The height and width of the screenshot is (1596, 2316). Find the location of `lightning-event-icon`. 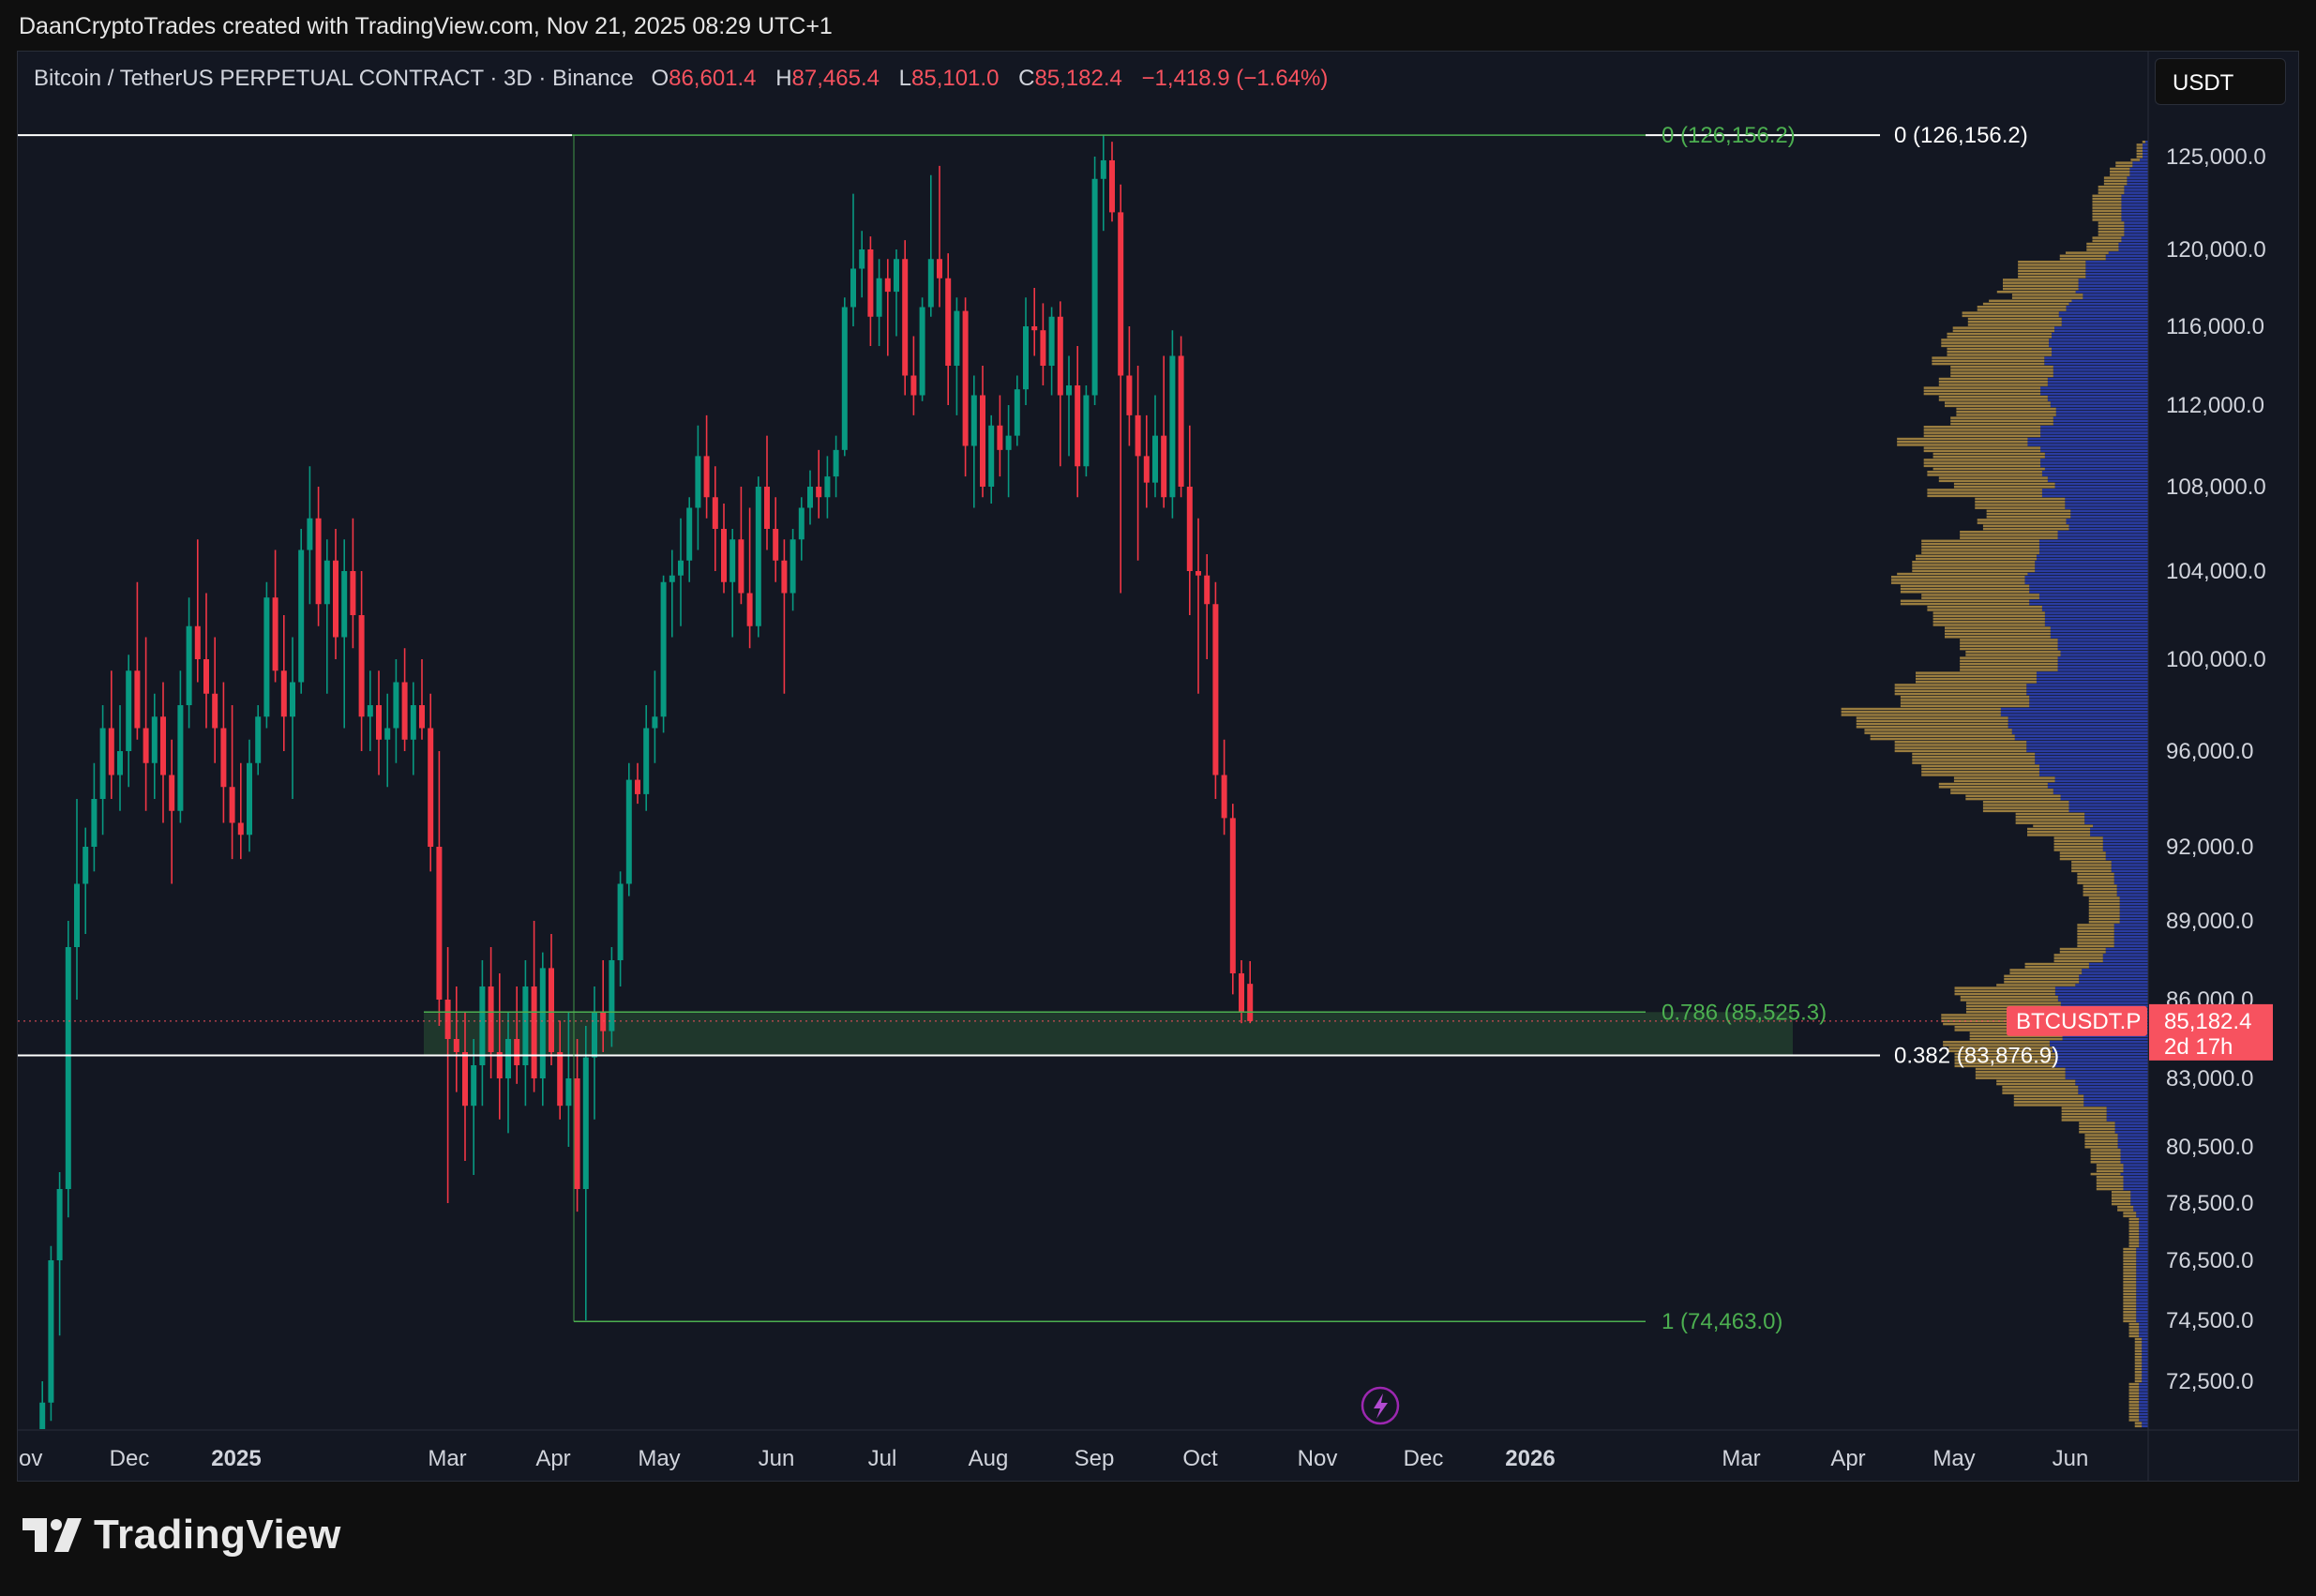

lightning-event-icon is located at coordinates (1380, 1406).